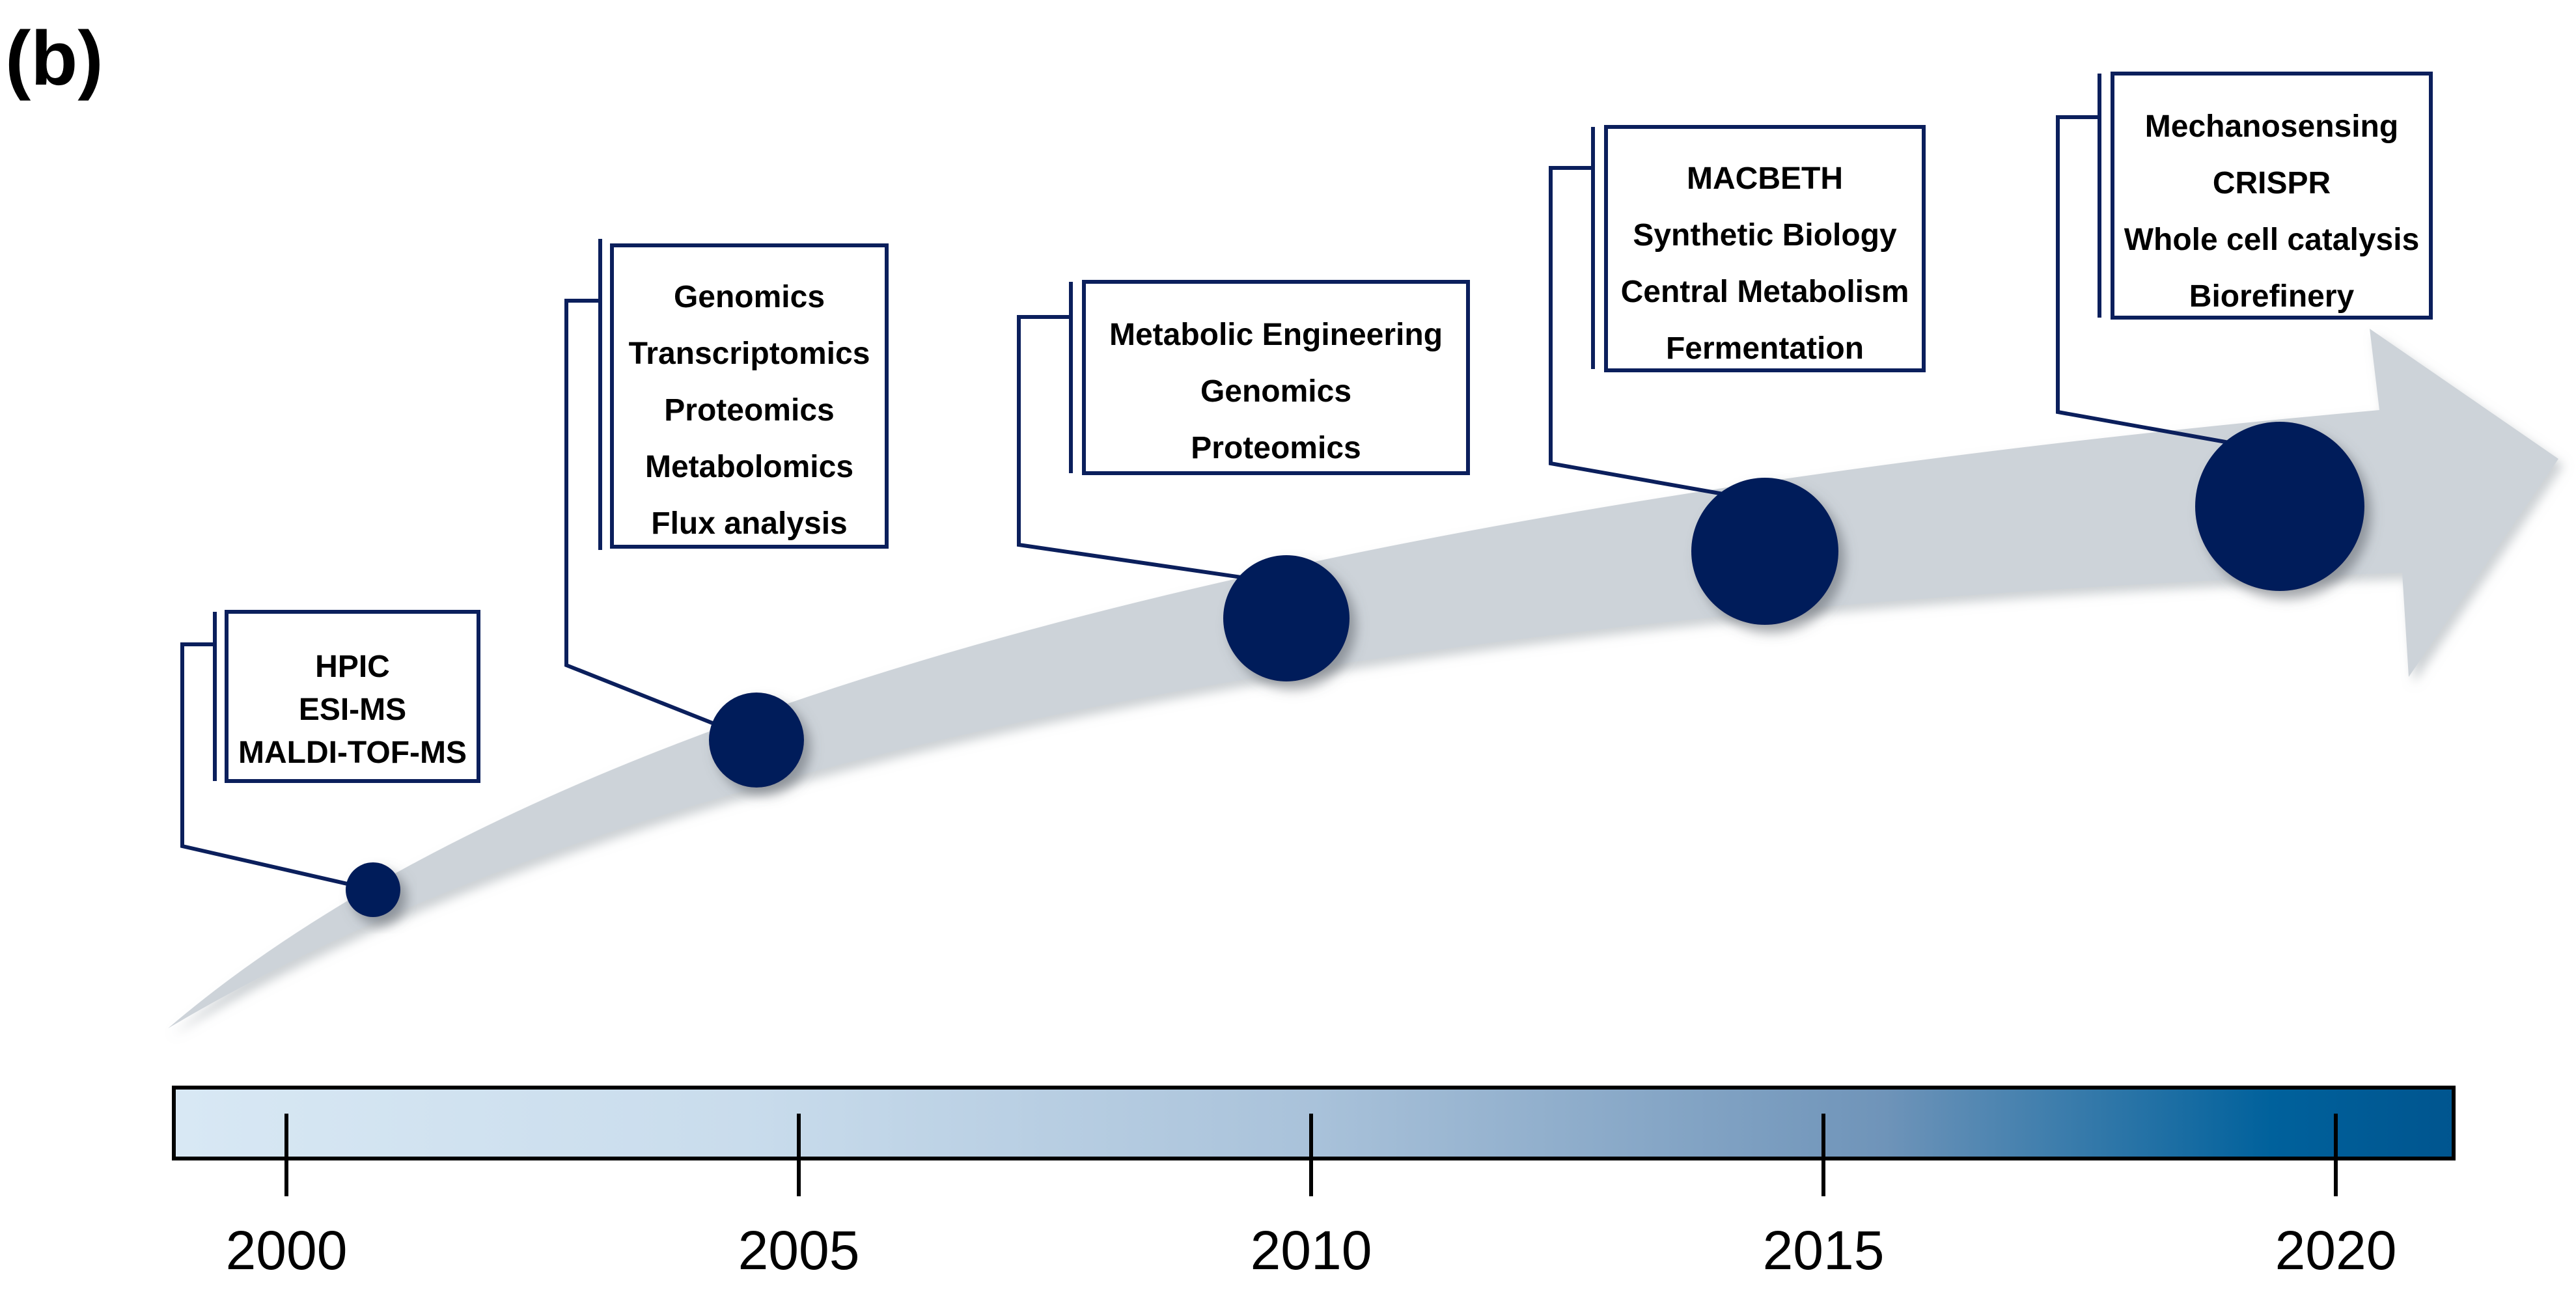 Image resolution: width=2576 pixels, height=1290 pixels. Describe the element at coordinates (2272, 240) in the screenshot. I see `label-item: Whole cell catalysis` at that location.